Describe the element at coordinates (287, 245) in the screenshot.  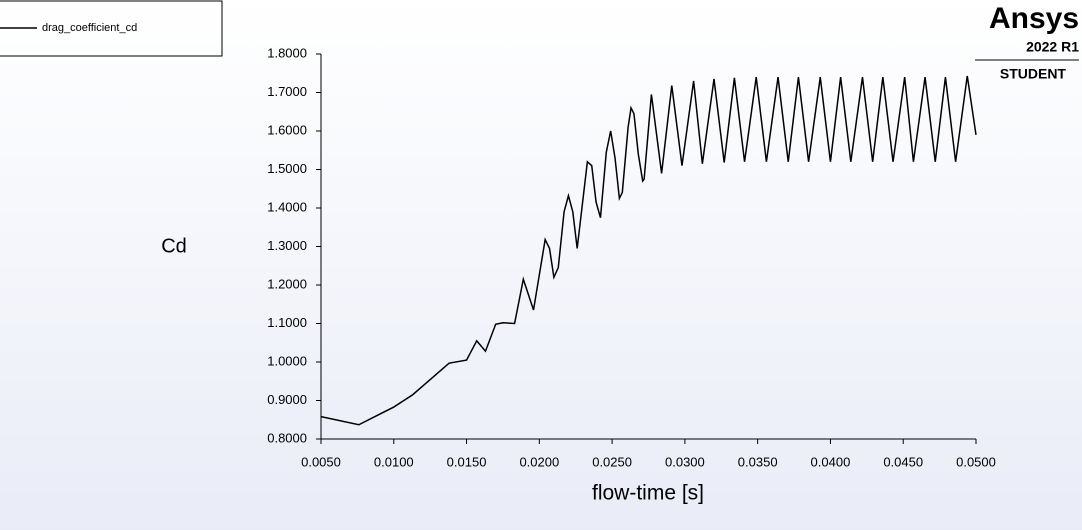
I see `y-tick-label: 1.3000` at that location.